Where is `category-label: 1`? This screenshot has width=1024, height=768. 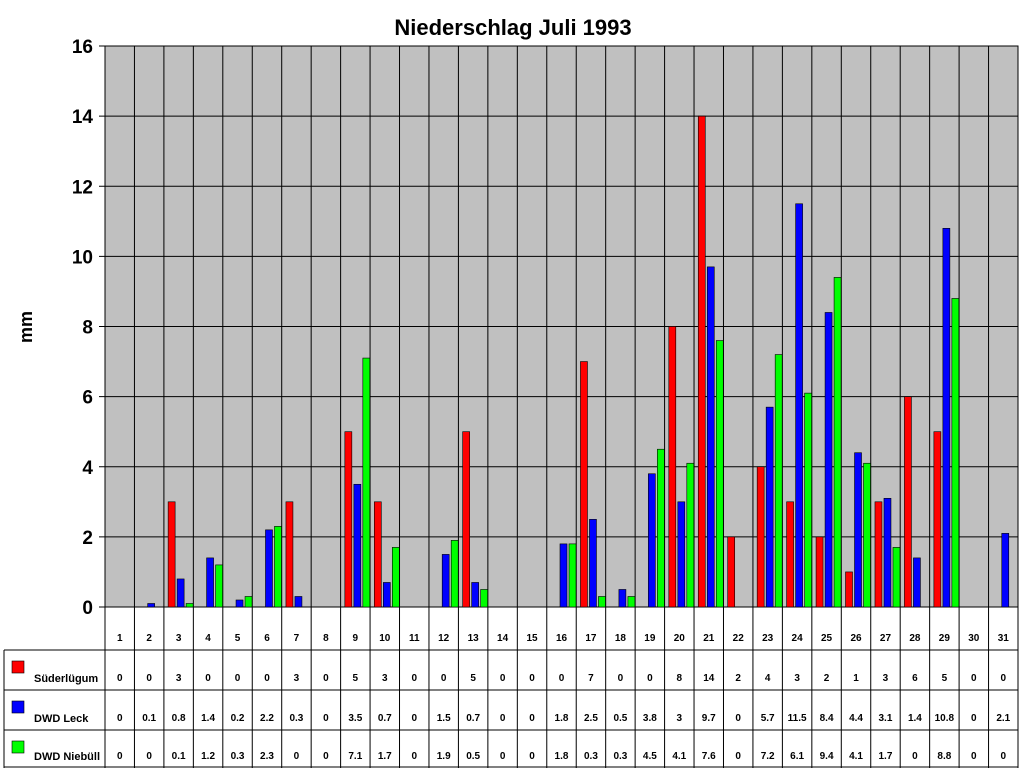
category-label: 1 is located at coordinates (120, 638).